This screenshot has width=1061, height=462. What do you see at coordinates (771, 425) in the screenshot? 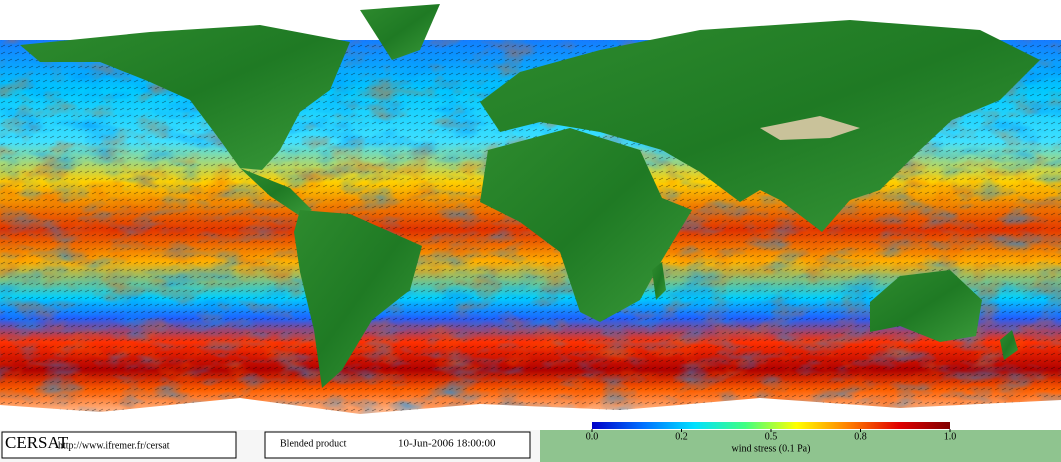
I see `colorbar` at bounding box center [771, 425].